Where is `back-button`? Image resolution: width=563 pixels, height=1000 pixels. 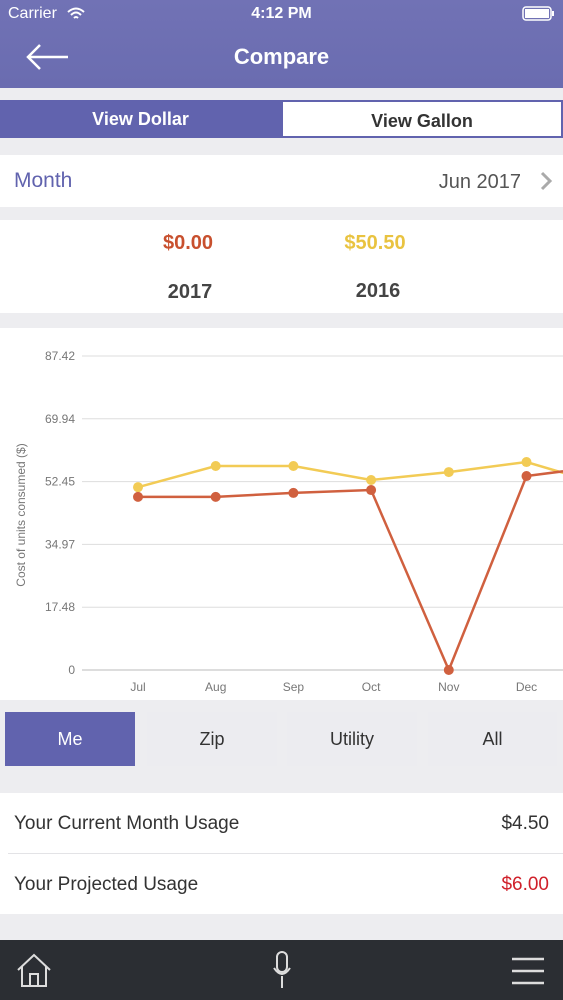
back-button is located at coordinates (48, 57).